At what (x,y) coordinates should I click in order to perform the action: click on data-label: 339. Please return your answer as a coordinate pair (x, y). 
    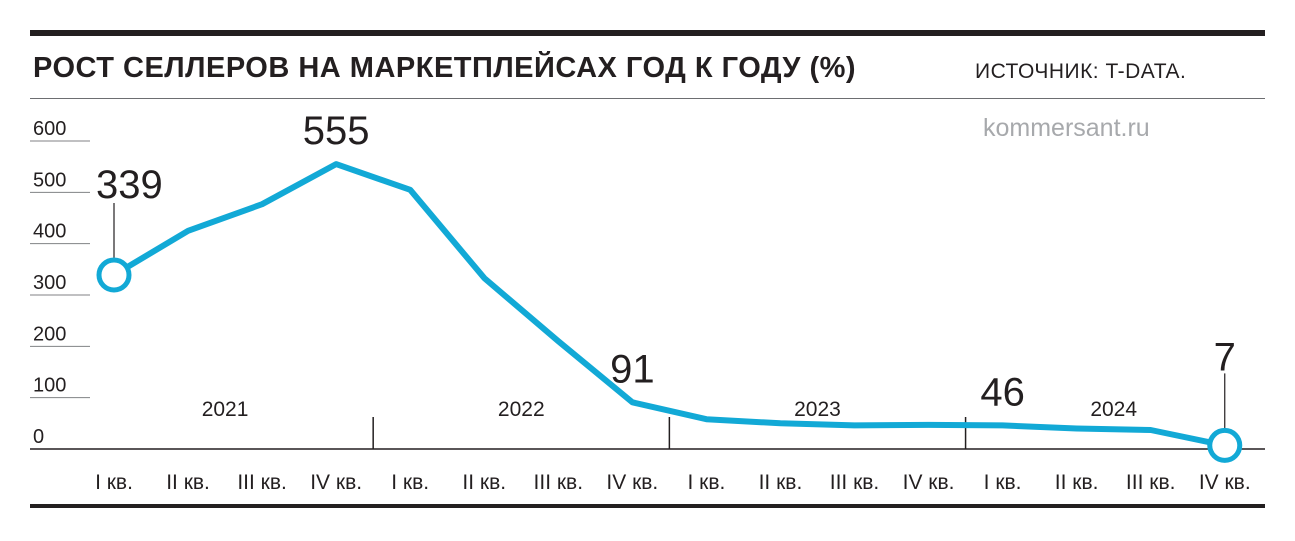
    Looking at the image, I should click on (129, 185).